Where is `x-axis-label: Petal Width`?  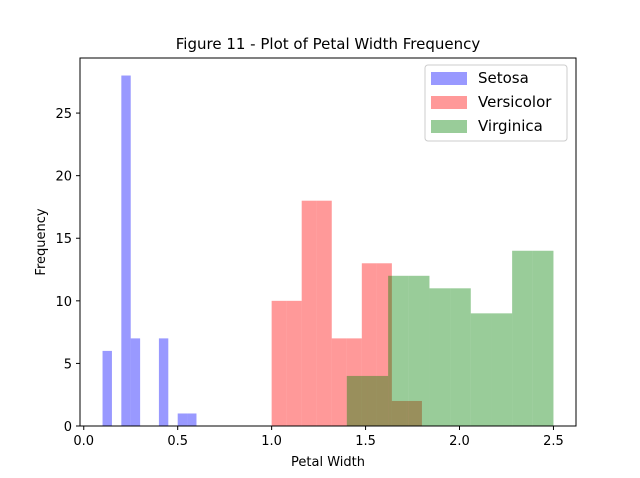
x-axis-label: Petal Width is located at coordinates (328, 462).